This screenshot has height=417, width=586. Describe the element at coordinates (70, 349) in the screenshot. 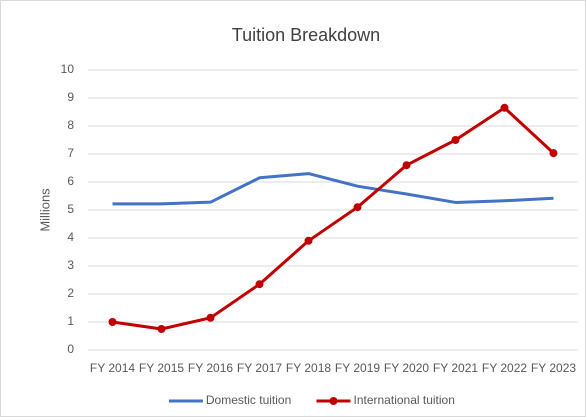

I see `y-tick-label: 0` at that location.